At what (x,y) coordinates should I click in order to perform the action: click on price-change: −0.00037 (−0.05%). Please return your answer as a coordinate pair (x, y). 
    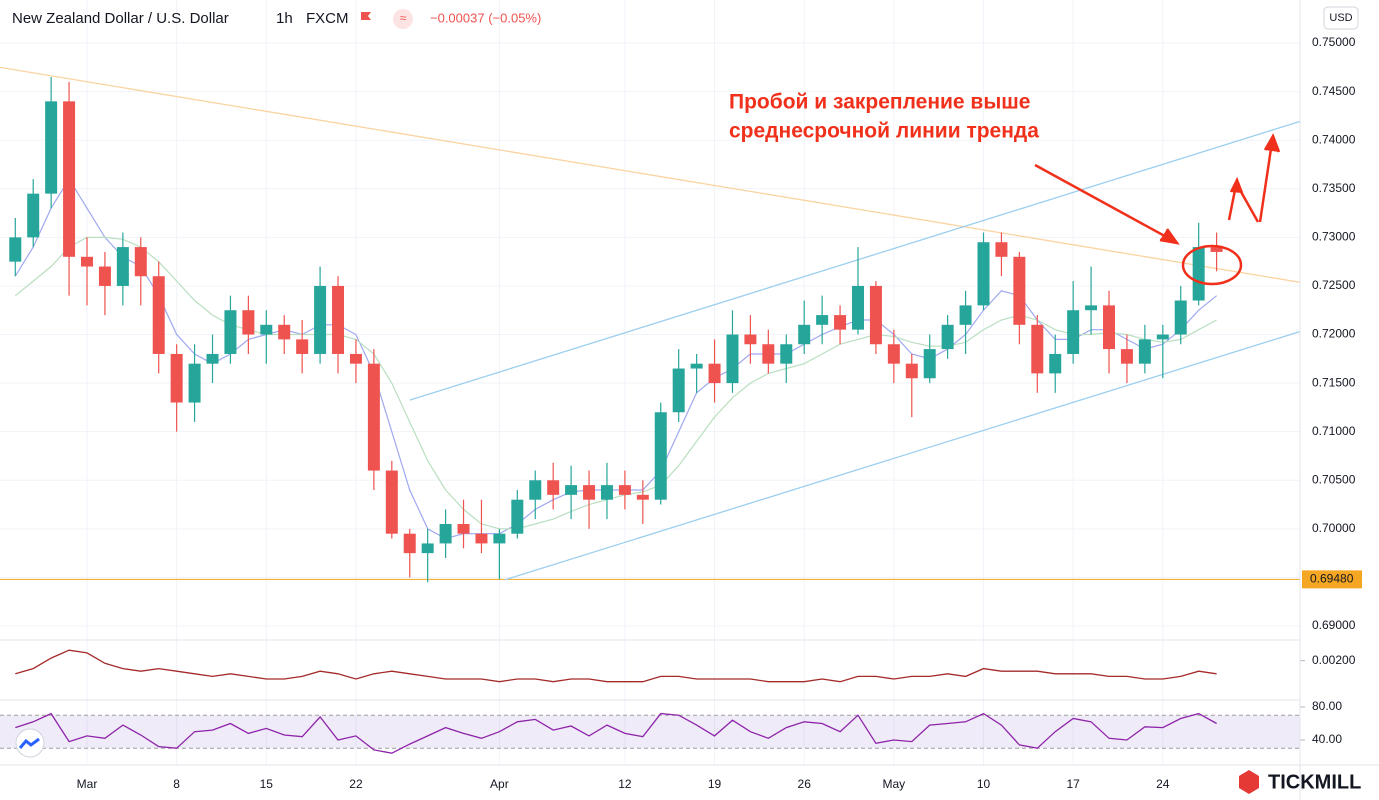
    Looking at the image, I should click on (485, 17).